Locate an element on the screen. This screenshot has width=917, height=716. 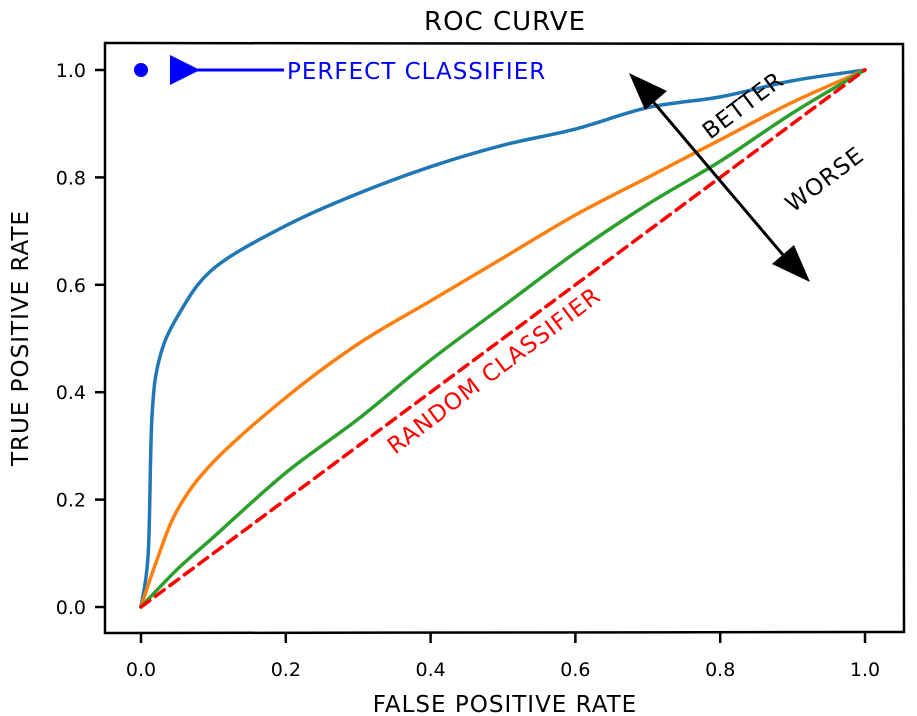
x-axis-label: FALSE POSITIVE RATE is located at coordinates (505, 704).